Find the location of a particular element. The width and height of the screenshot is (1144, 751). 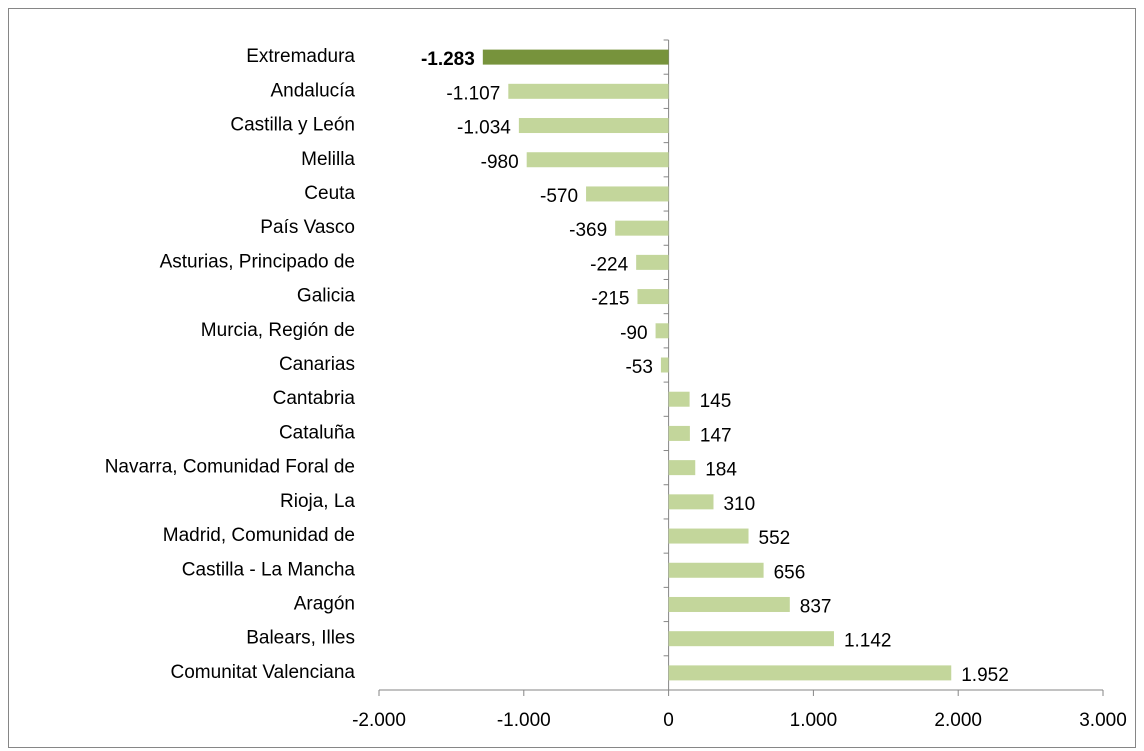

value-label: 147 is located at coordinates (716, 435).